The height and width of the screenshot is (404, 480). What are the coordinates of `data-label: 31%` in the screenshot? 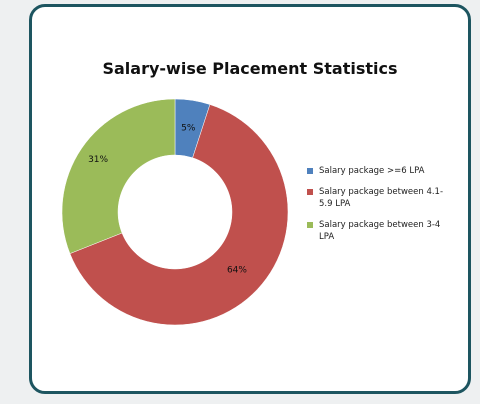 It's located at (98, 160).